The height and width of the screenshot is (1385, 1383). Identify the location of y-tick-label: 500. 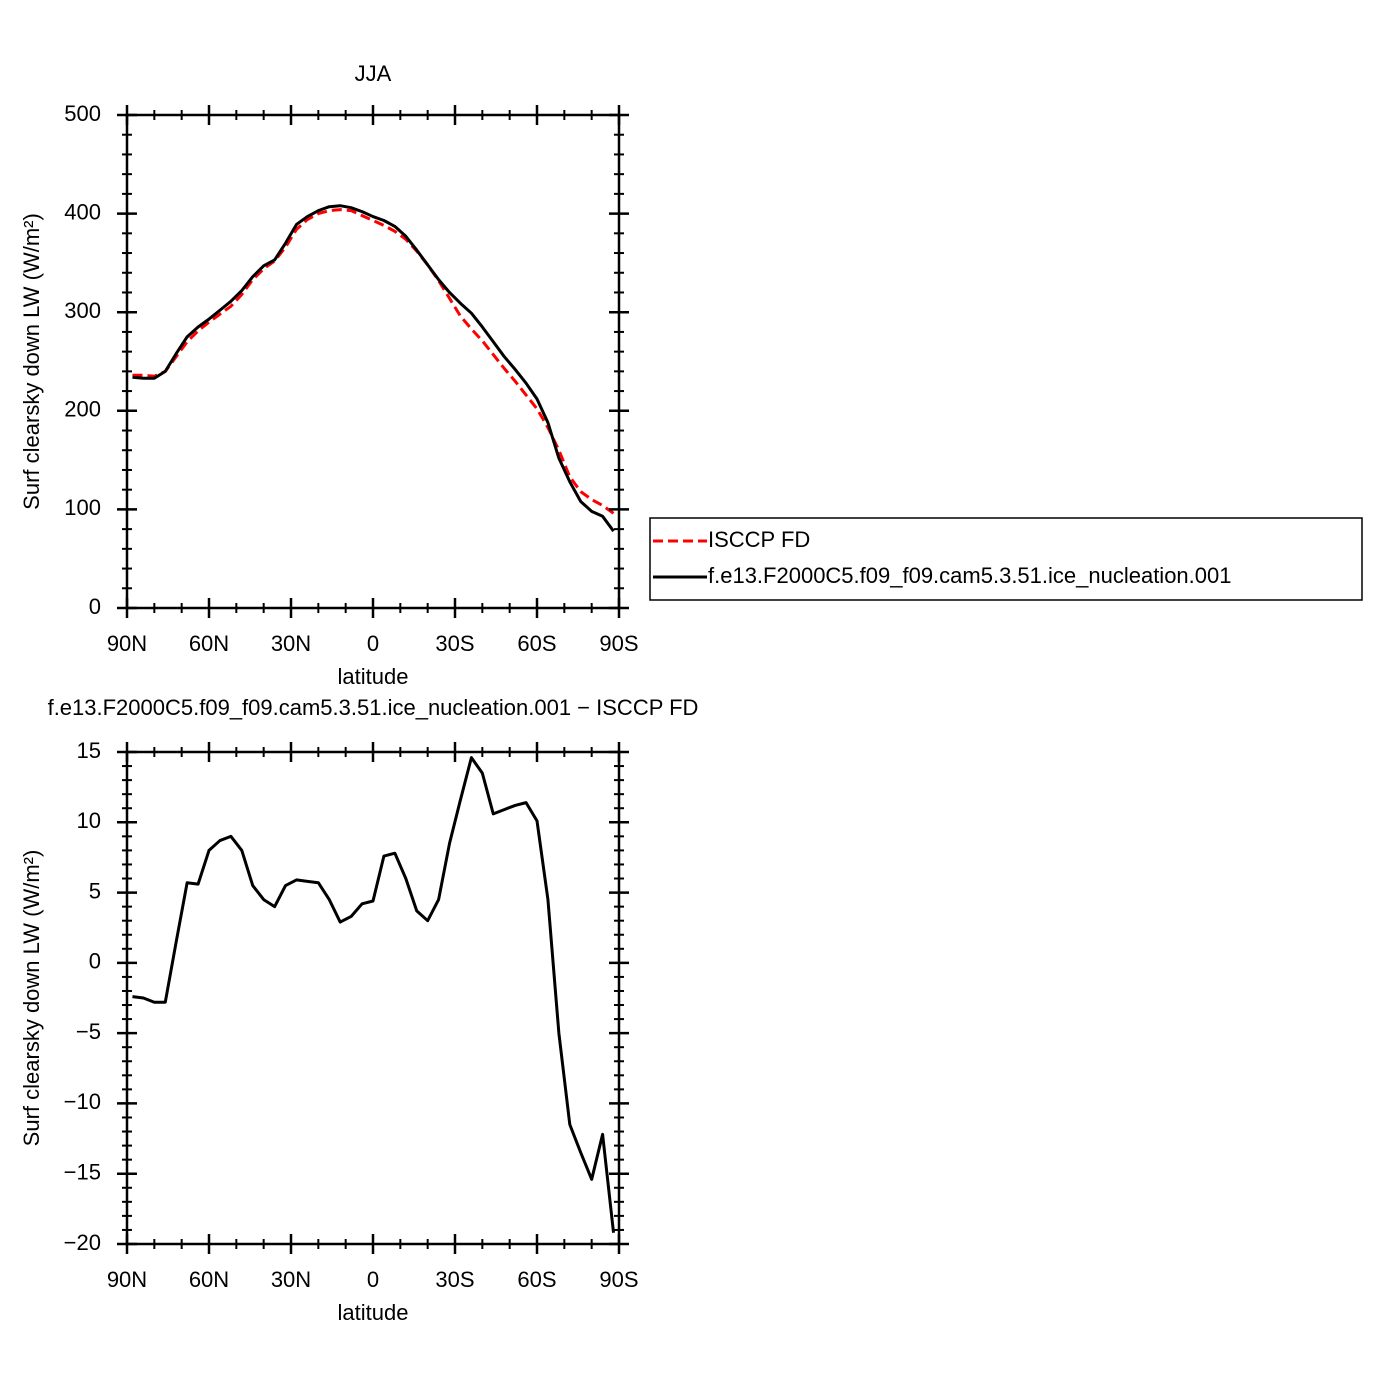
(82, 113).